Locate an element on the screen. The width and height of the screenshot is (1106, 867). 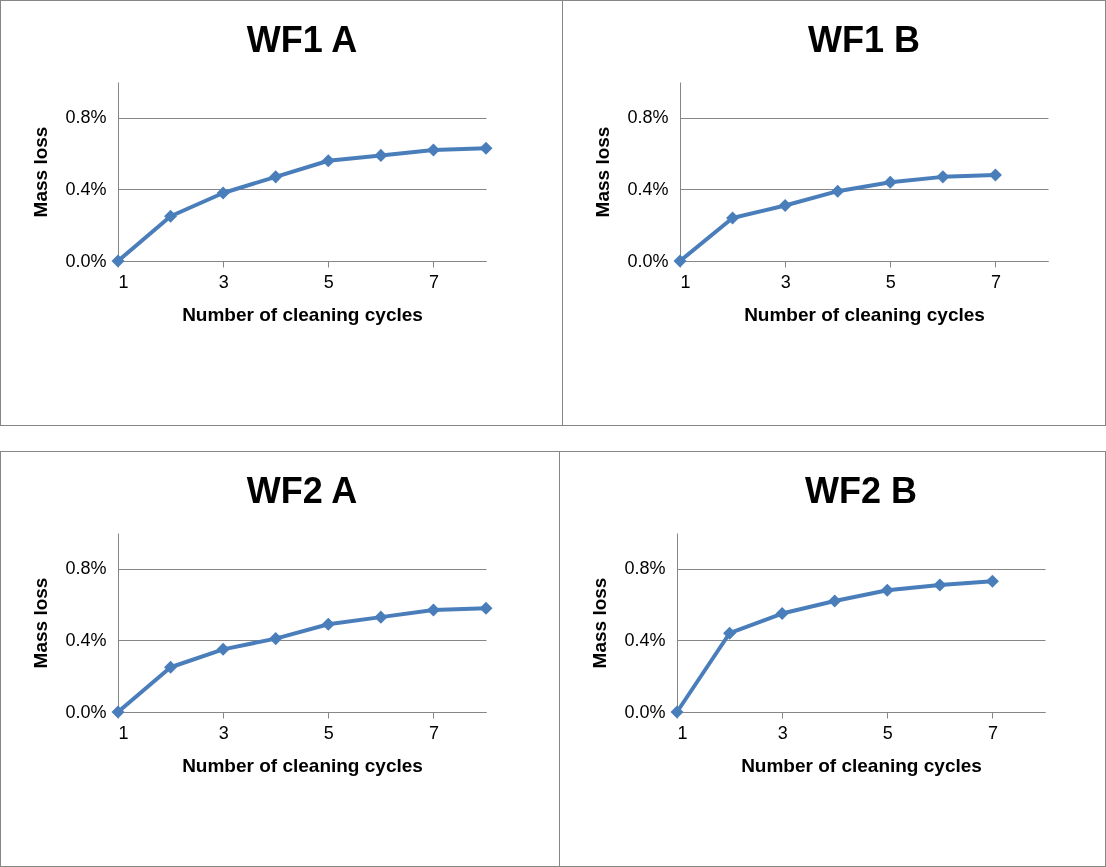
chart-title: WF2 A is located at coordinates (302, 490).